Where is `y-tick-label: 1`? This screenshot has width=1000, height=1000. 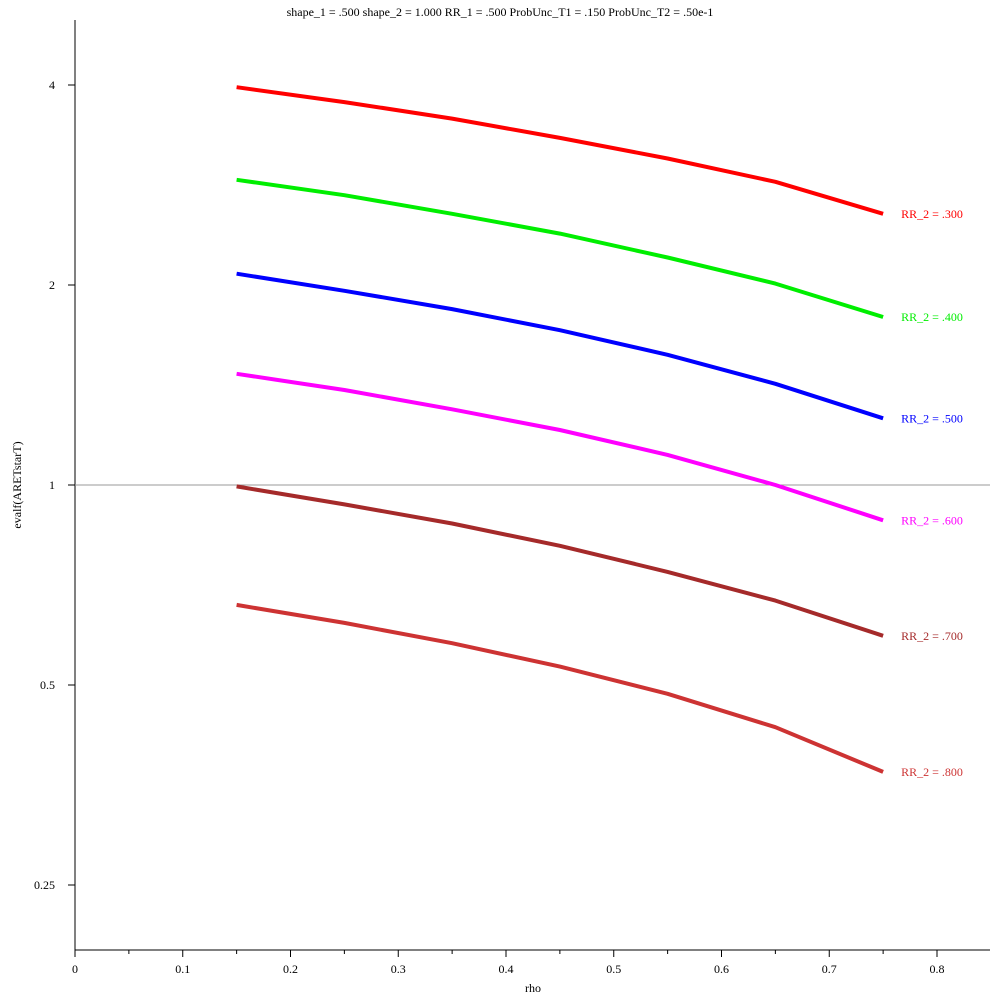
y-tick-label: 1 is located at coordinates (52, 485).